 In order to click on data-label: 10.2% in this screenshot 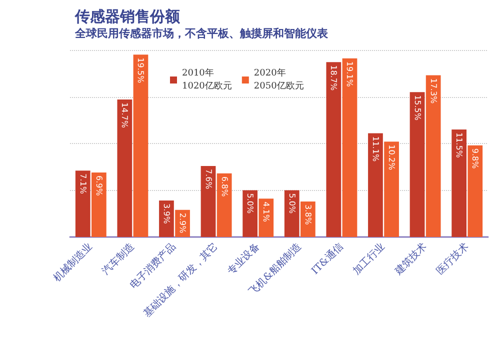, I will do `click(391, 157)`.